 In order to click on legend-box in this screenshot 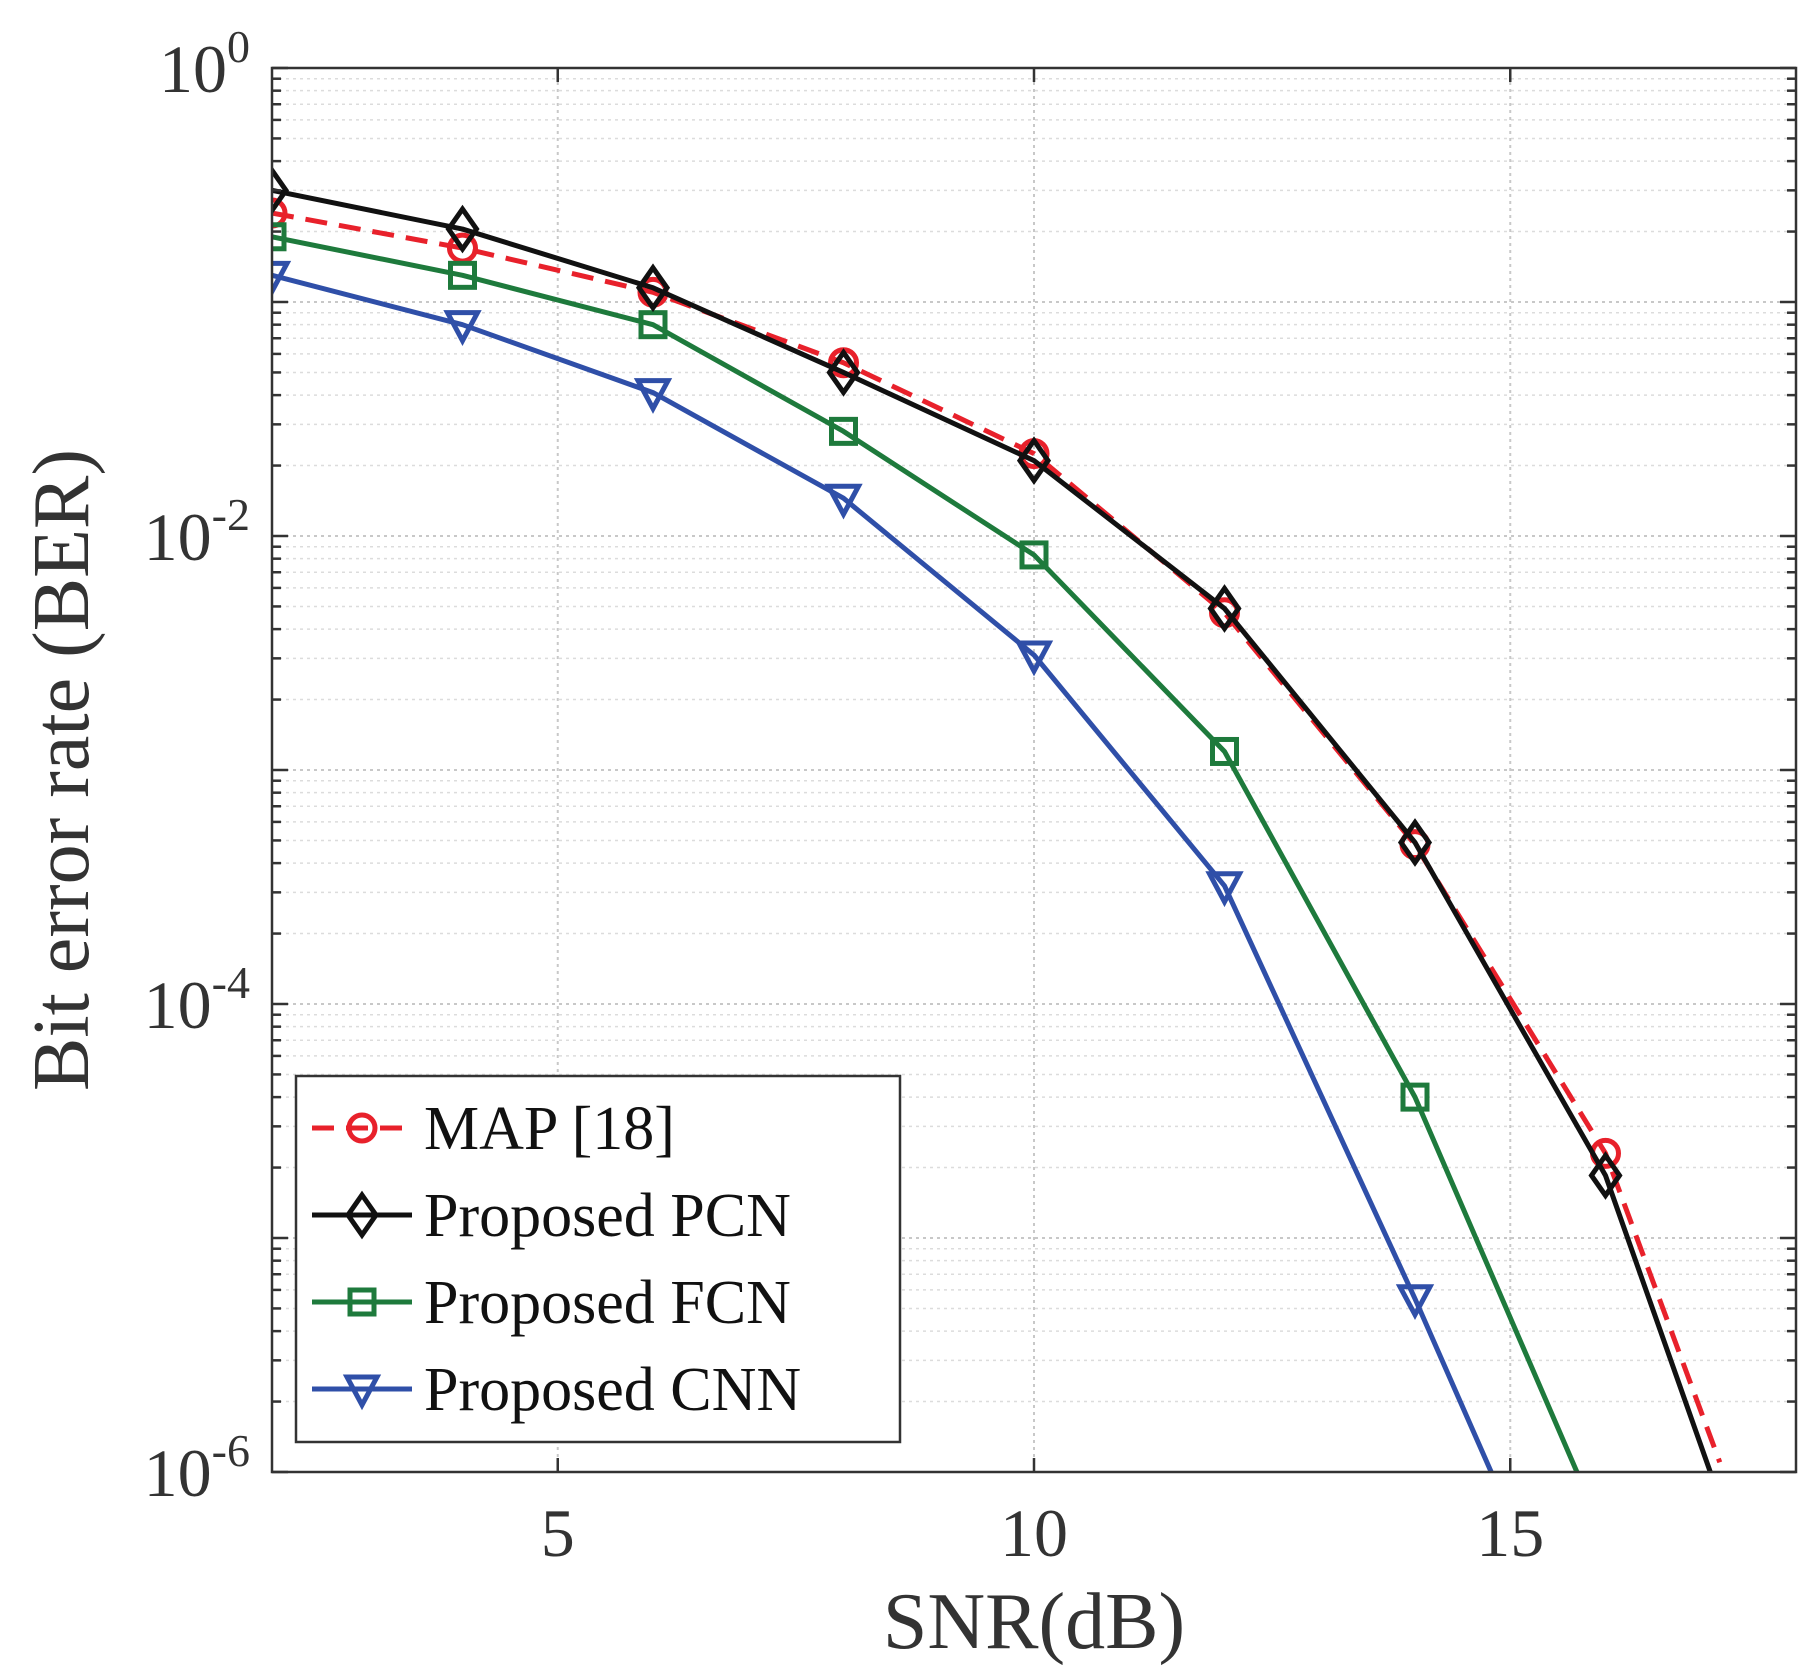, I will do `click(598, 1259)`.